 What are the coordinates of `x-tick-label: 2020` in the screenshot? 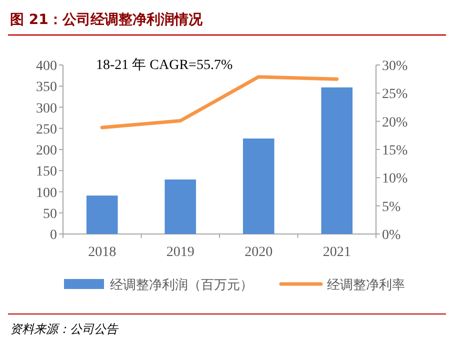 It's located at (258, 252).